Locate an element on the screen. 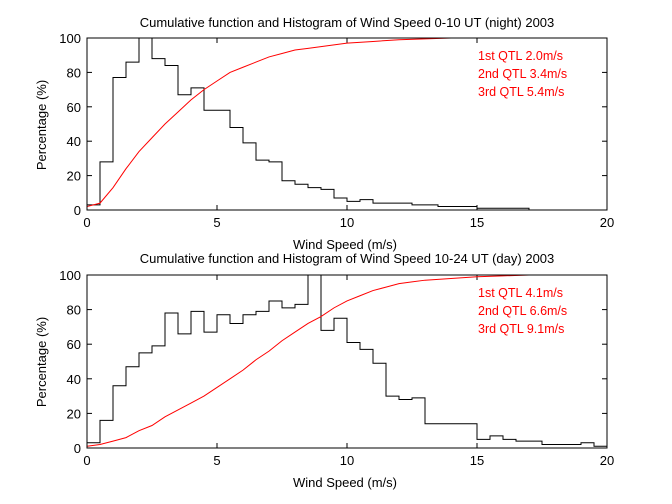  chart-day-xtick-label: 10 is located at coordinates (347, 460).